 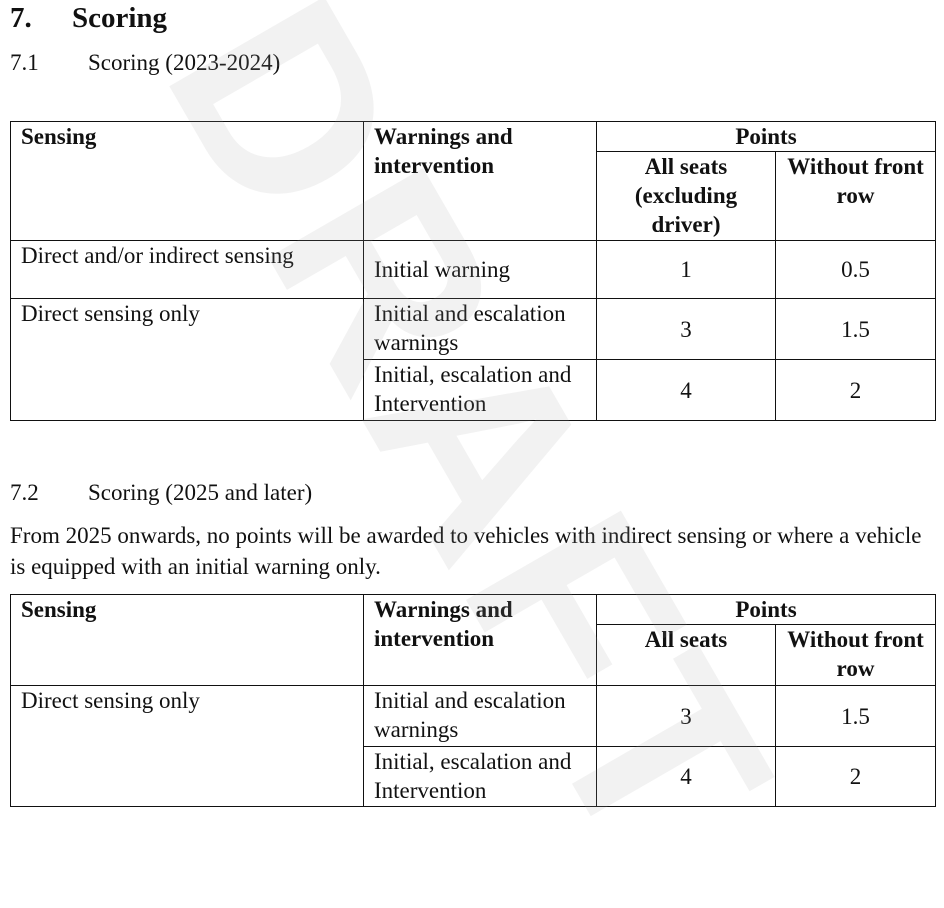 What do you see at coordinates (200, 492) in the screenshot?
I see `subsection-title: Scoring (2025 and later)` at bounding box center [200, 492].